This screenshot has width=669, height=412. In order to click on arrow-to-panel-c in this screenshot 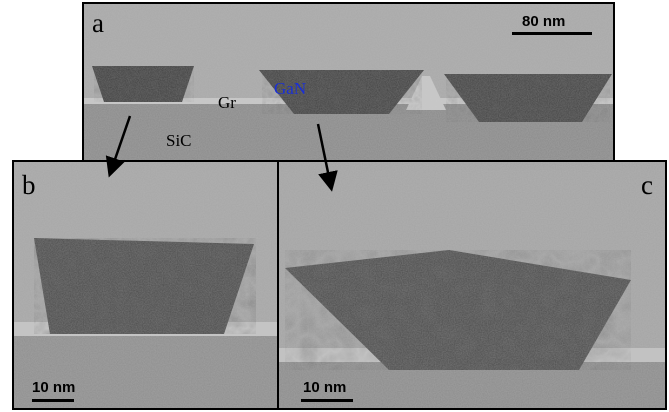, I will do `click(327, 157)`.